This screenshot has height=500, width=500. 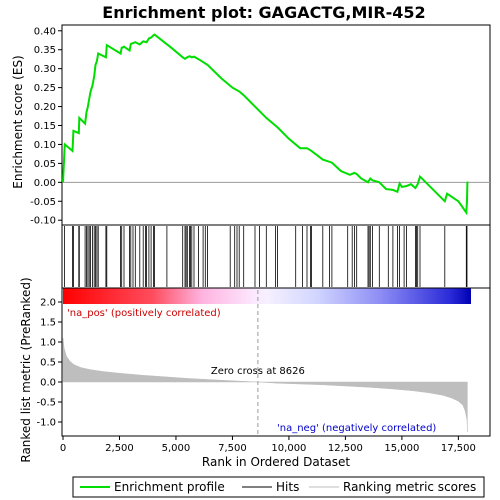 What do you see at coordinates (268, 445) in the screenshot?
I see `x-axis: 0 2,500 5,000 7,500 10,000 12,500 15,000 17,500` at bounding box center [268, 445].